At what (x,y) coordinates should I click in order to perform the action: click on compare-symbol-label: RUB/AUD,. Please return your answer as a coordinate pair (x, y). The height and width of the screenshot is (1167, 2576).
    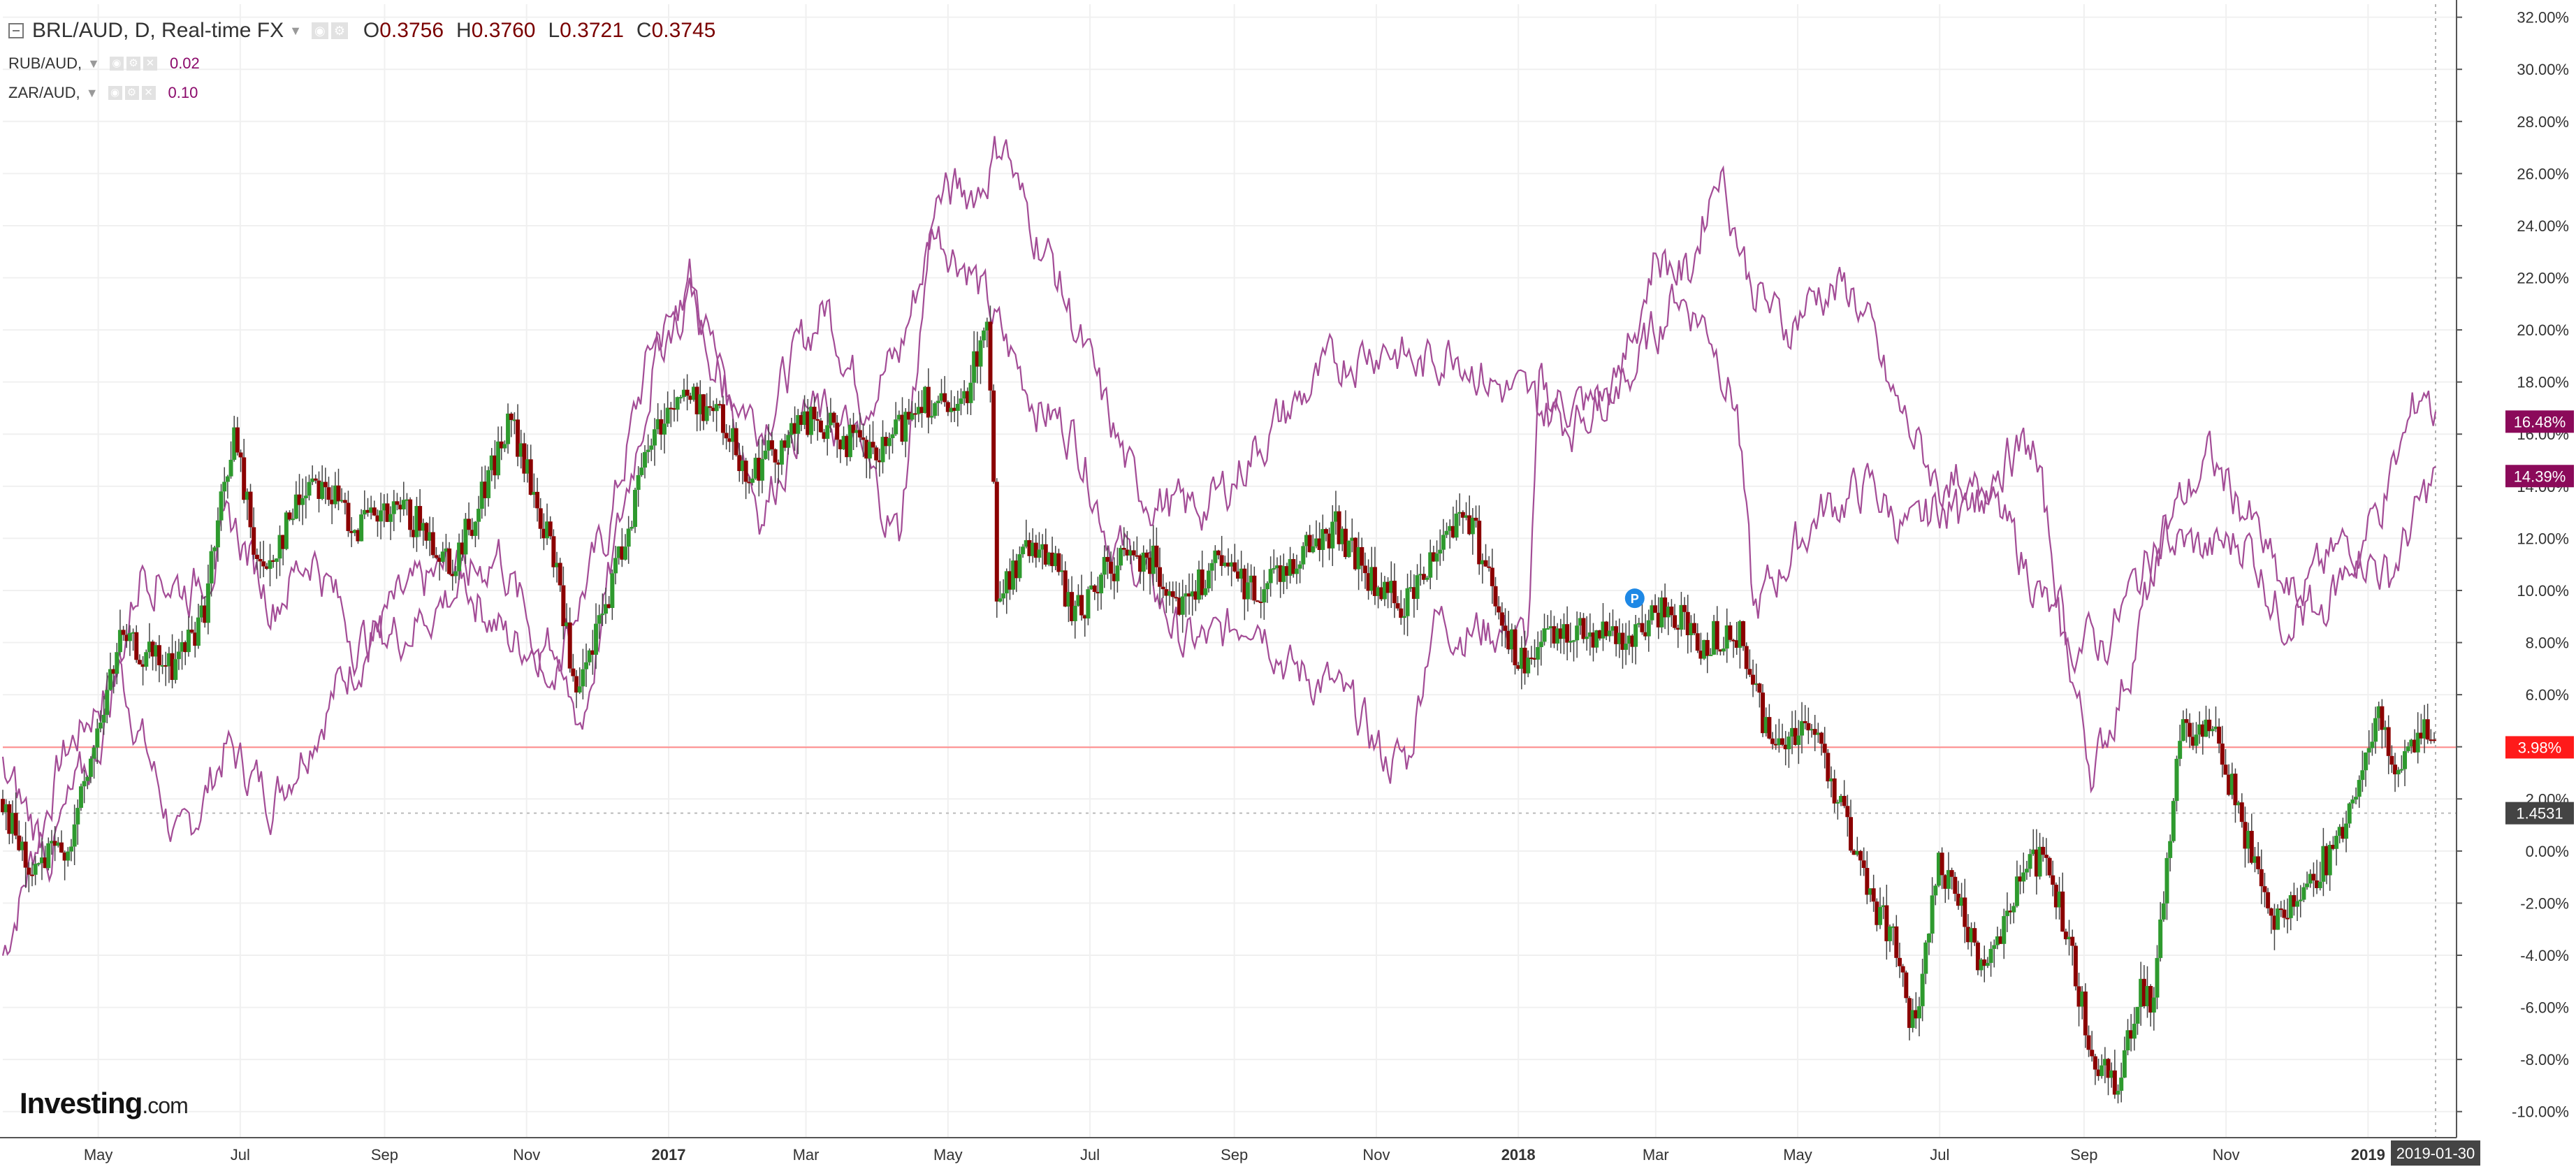
    Looking at the image, I should click on (45, 63).